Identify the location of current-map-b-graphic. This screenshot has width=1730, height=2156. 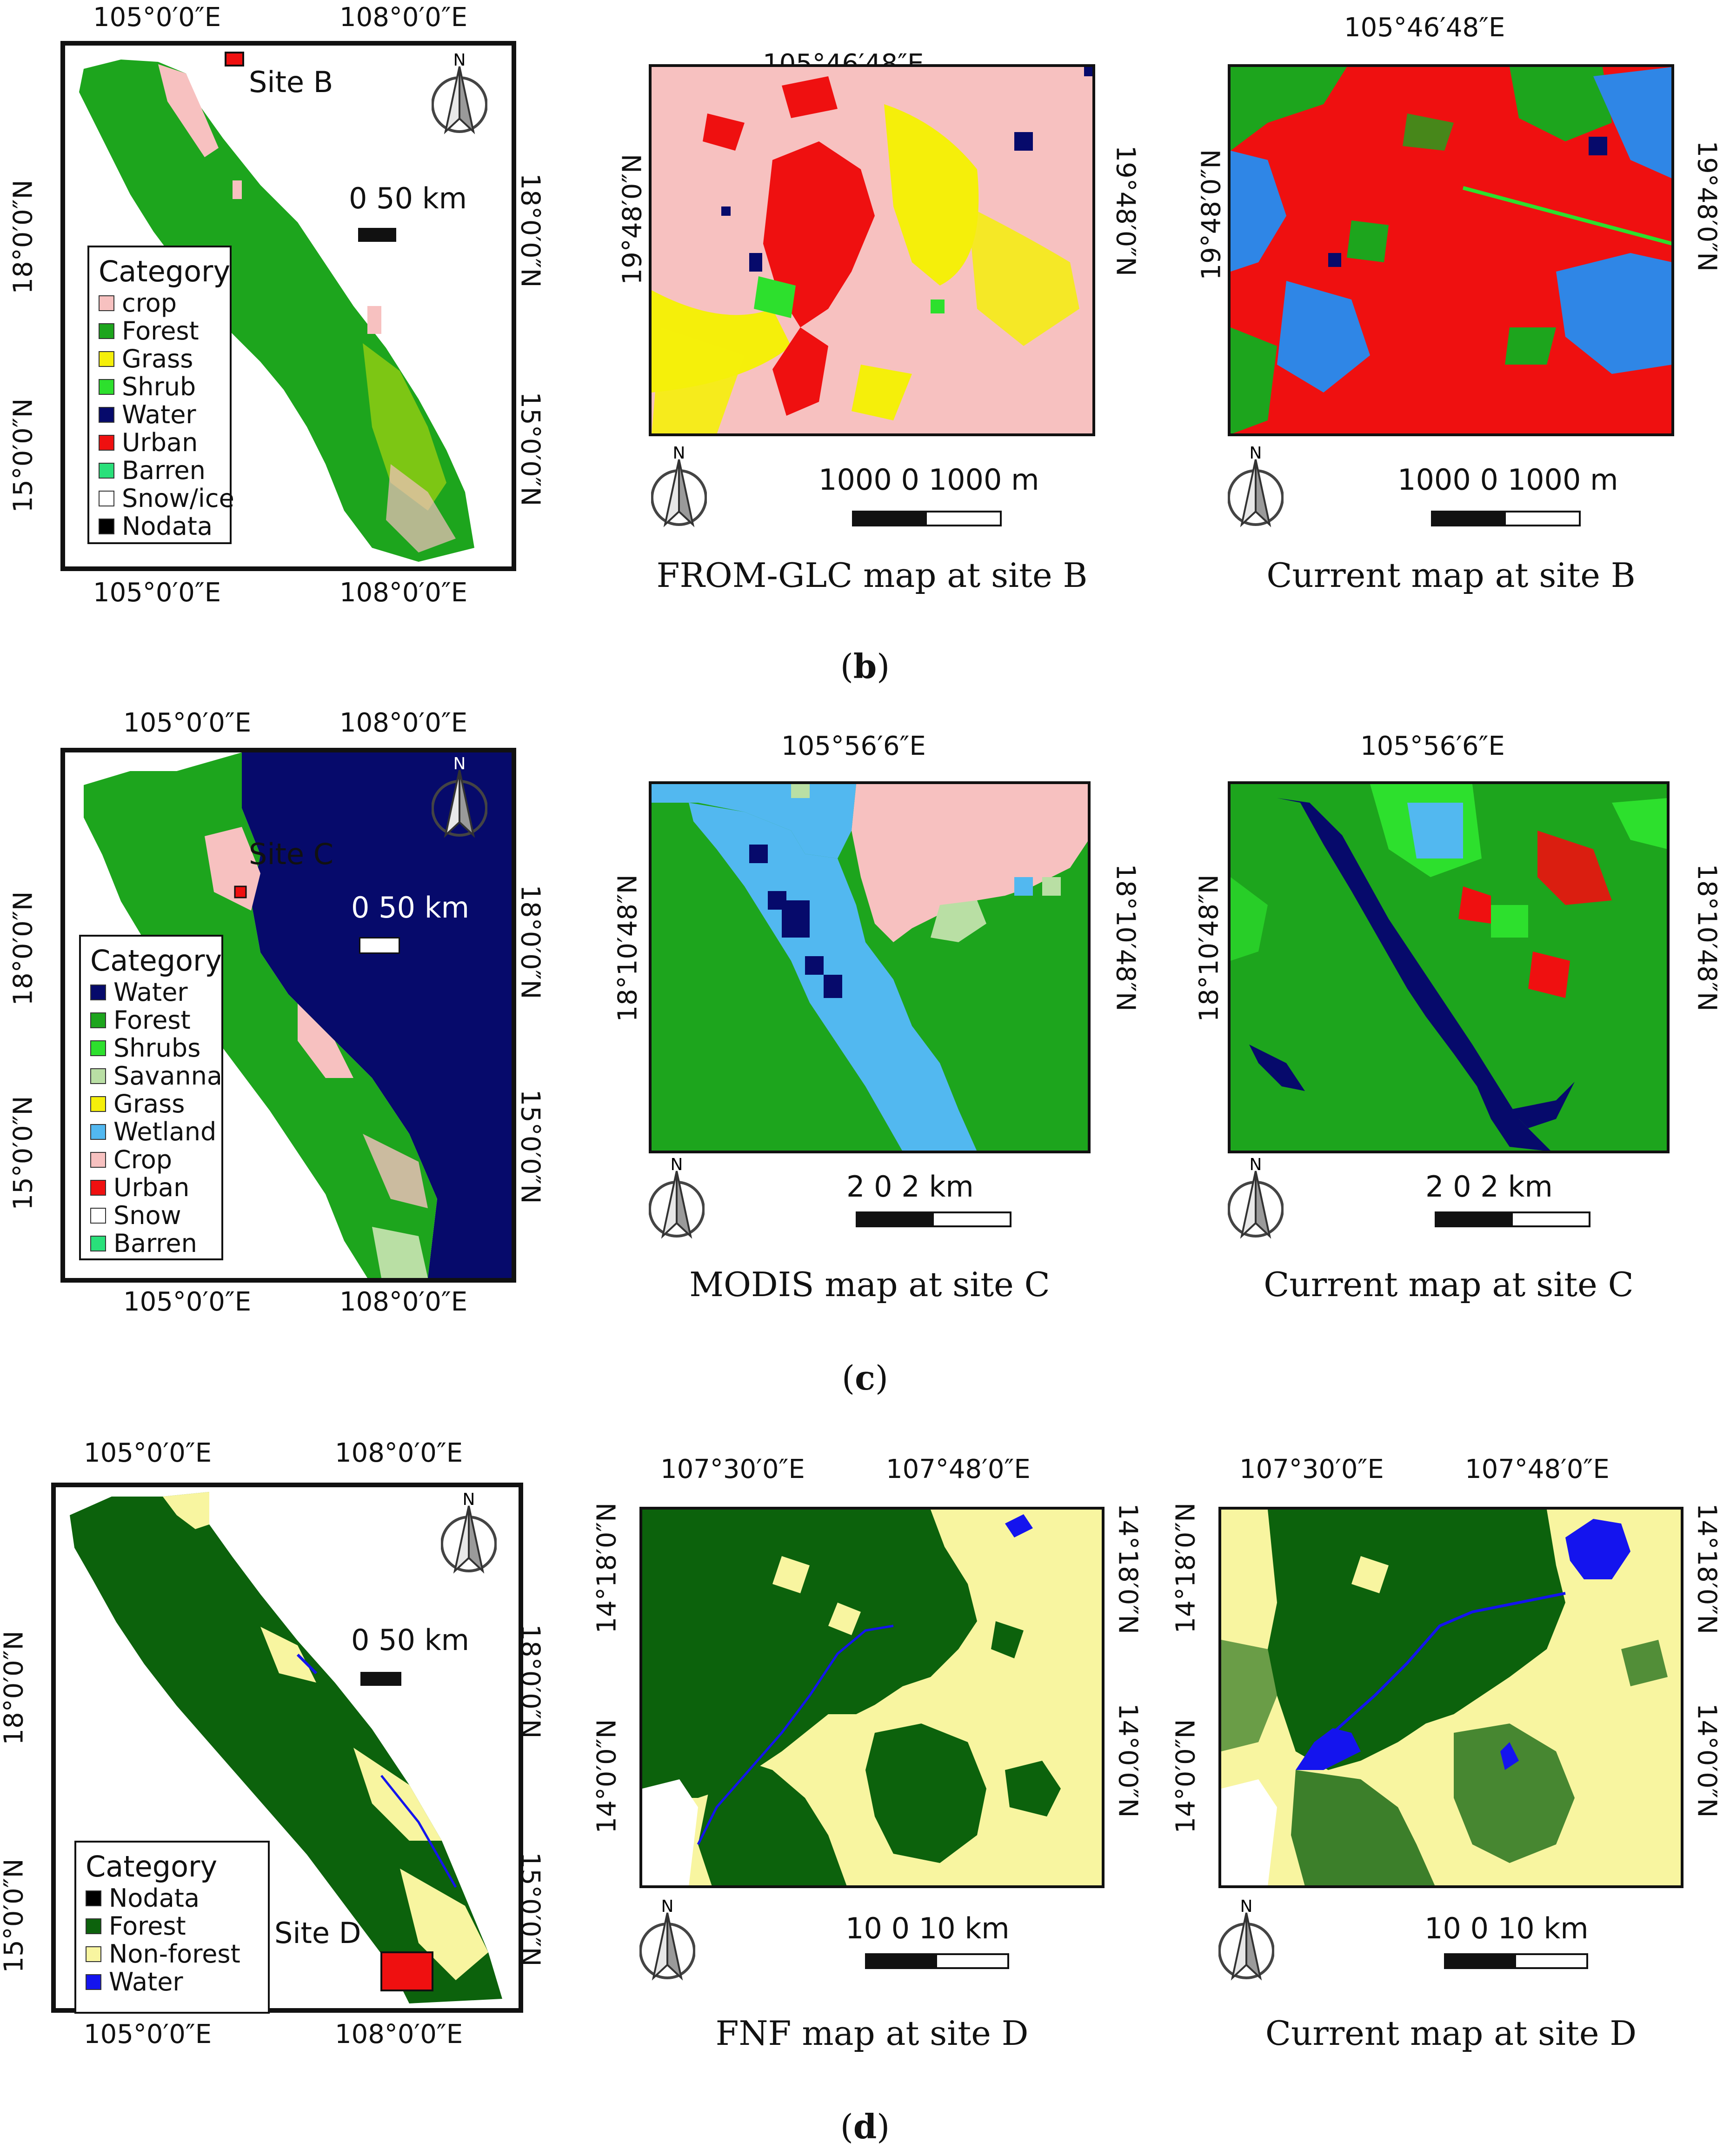
(1451, 250).